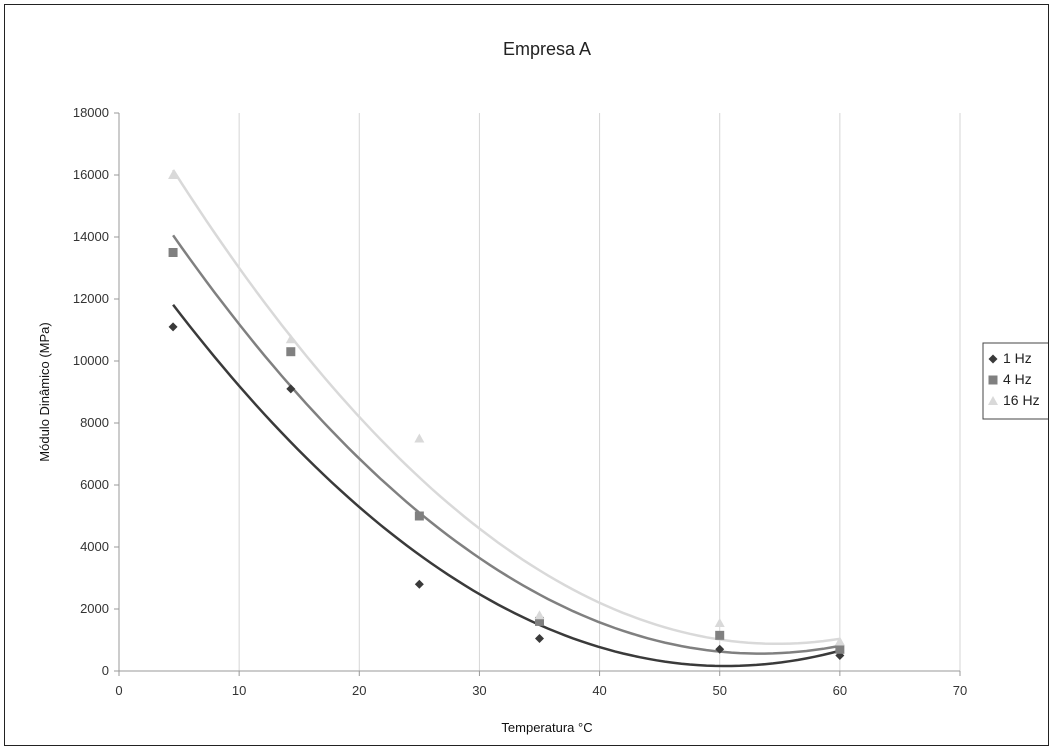  Describe the element at coordinates (94, 484) in the screenshot. I see `y-tick-label: 6000` at that location.